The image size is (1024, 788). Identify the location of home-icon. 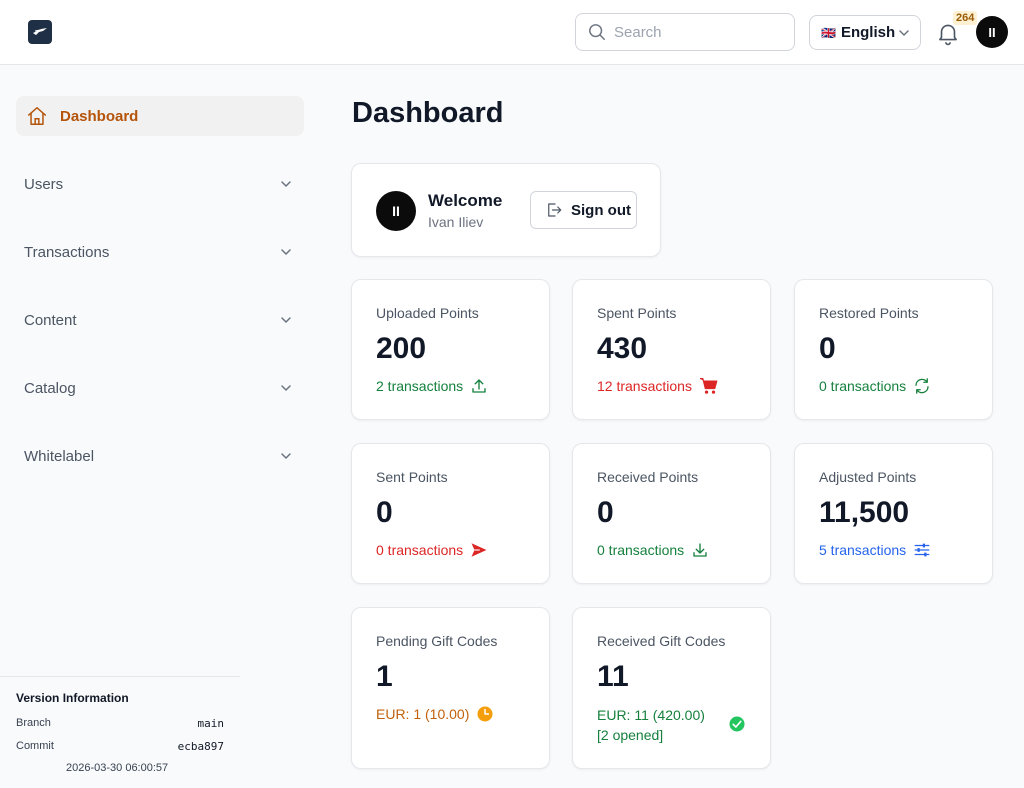
(37, 116).